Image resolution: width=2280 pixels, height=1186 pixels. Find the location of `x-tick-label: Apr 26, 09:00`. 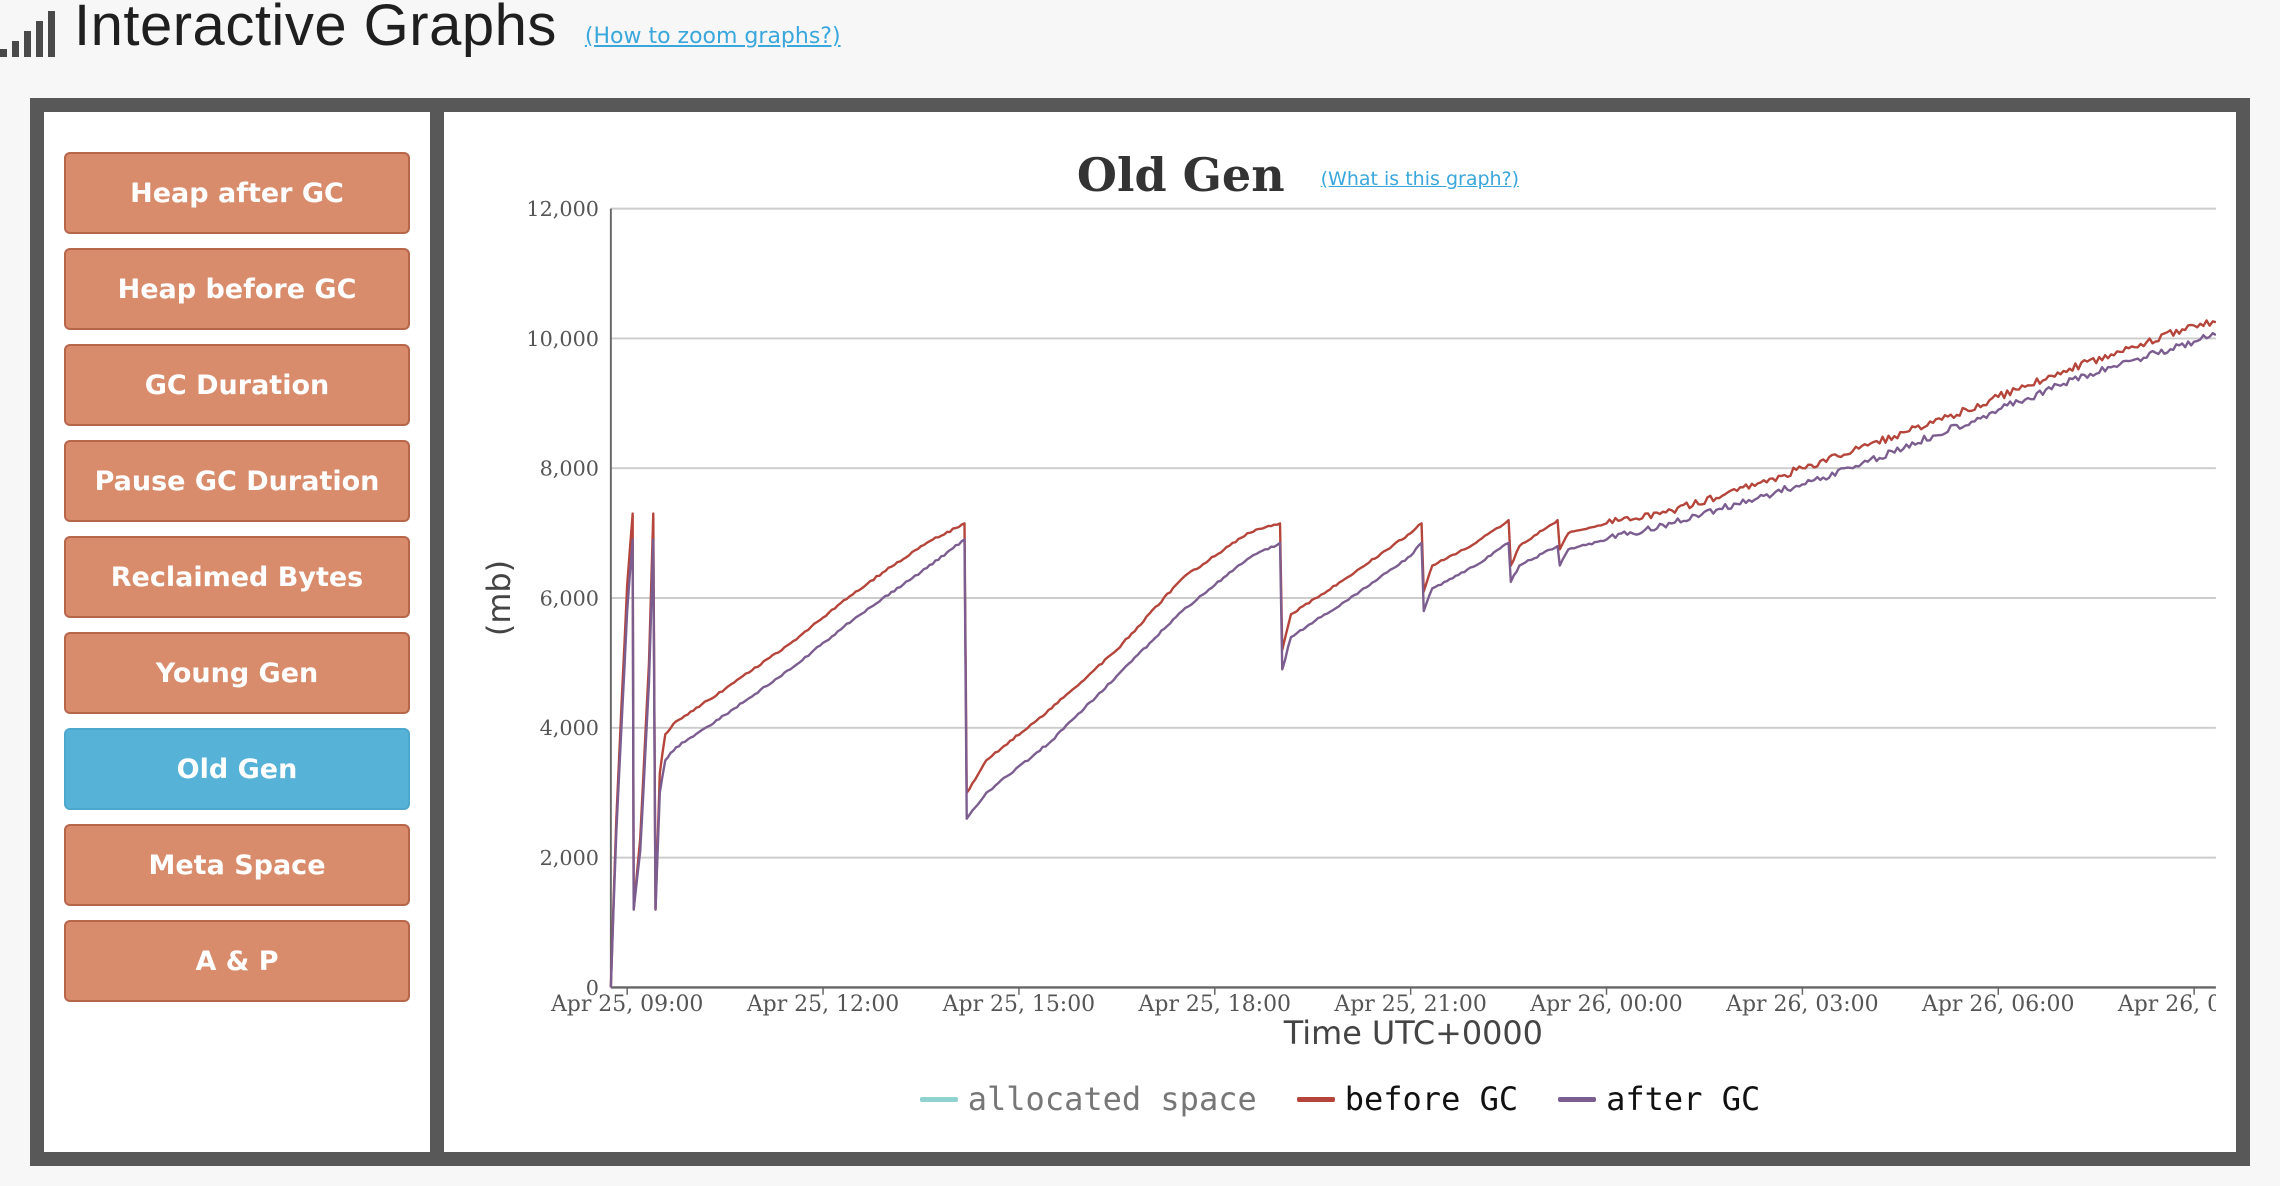

x-tick-label: Apr 26, 09:00 is located at coordinates (2166, 1004).